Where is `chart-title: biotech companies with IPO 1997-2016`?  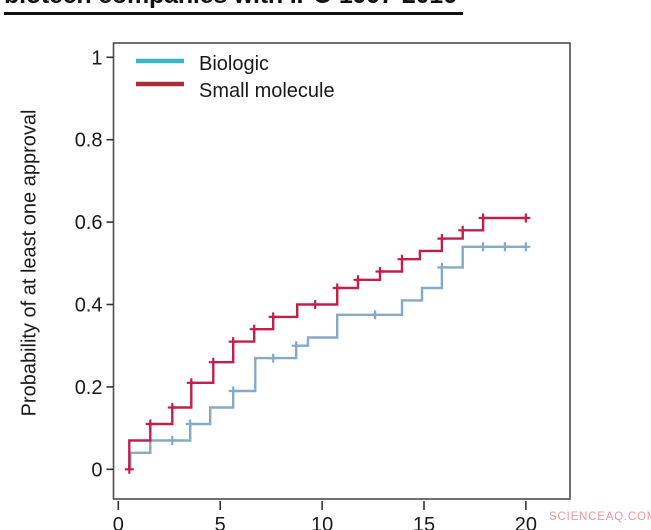 chart-title: biotech companies with IPO 1997-2016 is located at coordinates (233, 7).